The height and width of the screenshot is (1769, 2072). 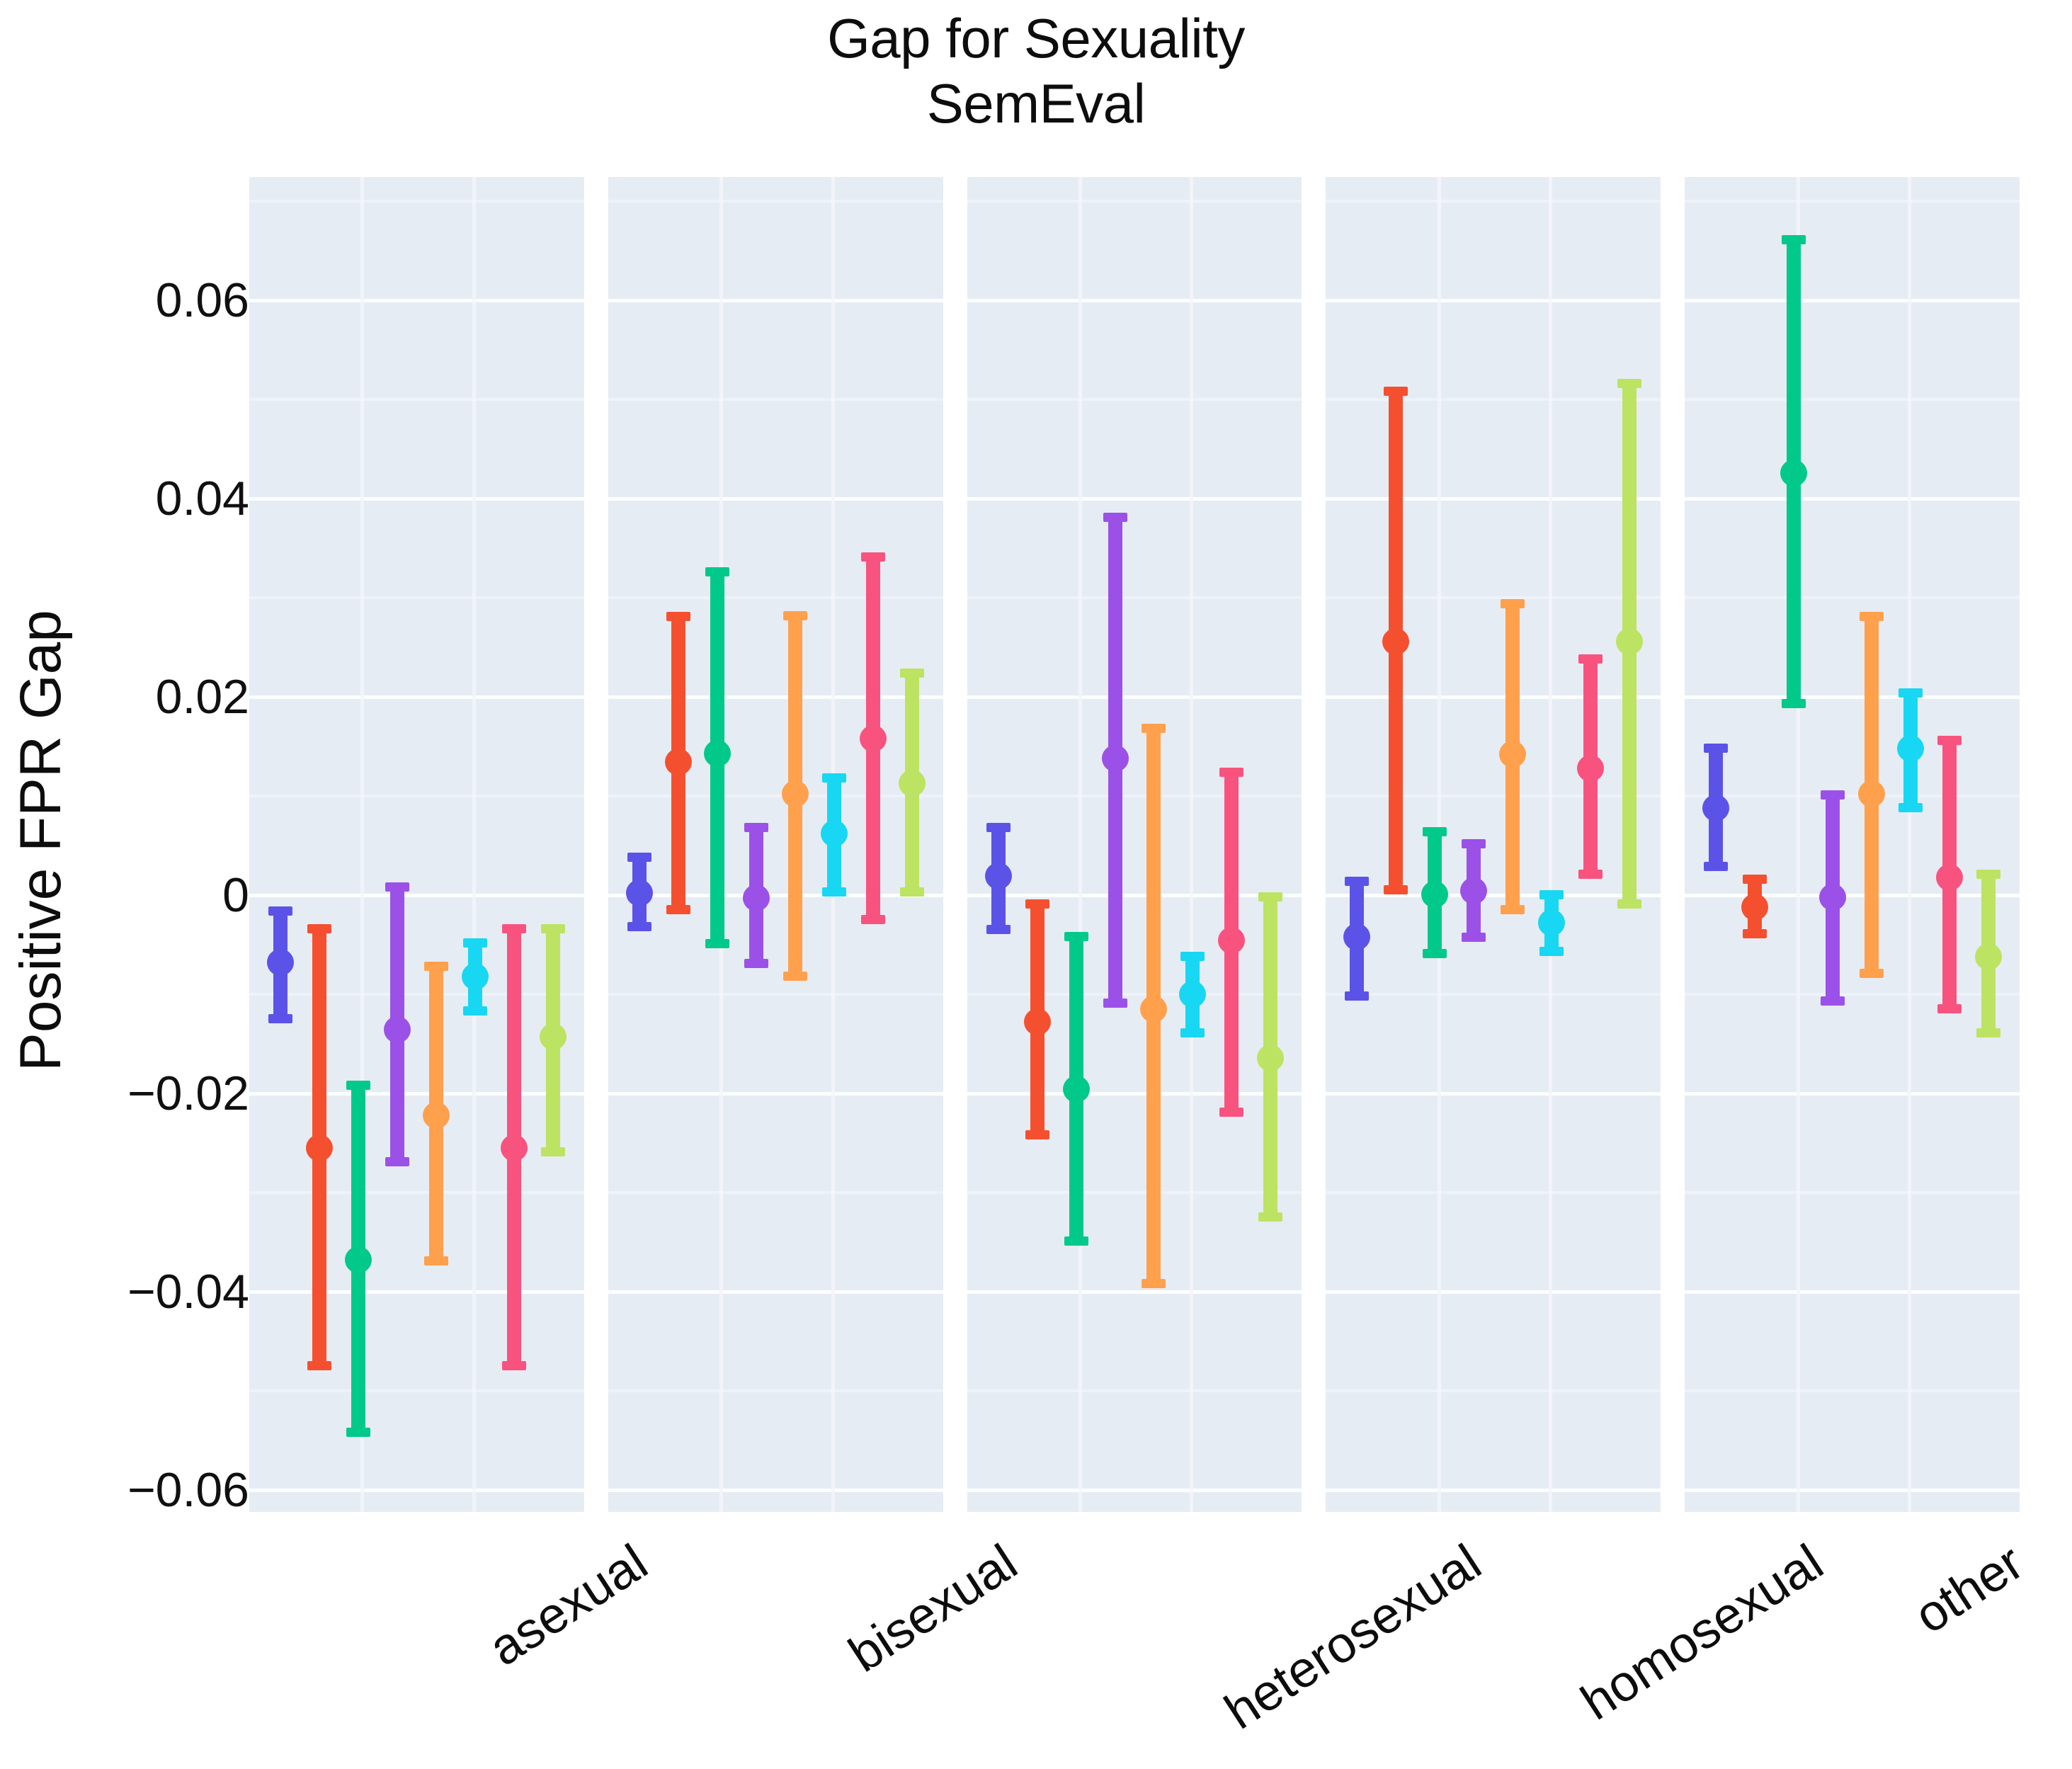 I want to click on page-title: Gap for Sexuality, so click(x=1036, y=38).